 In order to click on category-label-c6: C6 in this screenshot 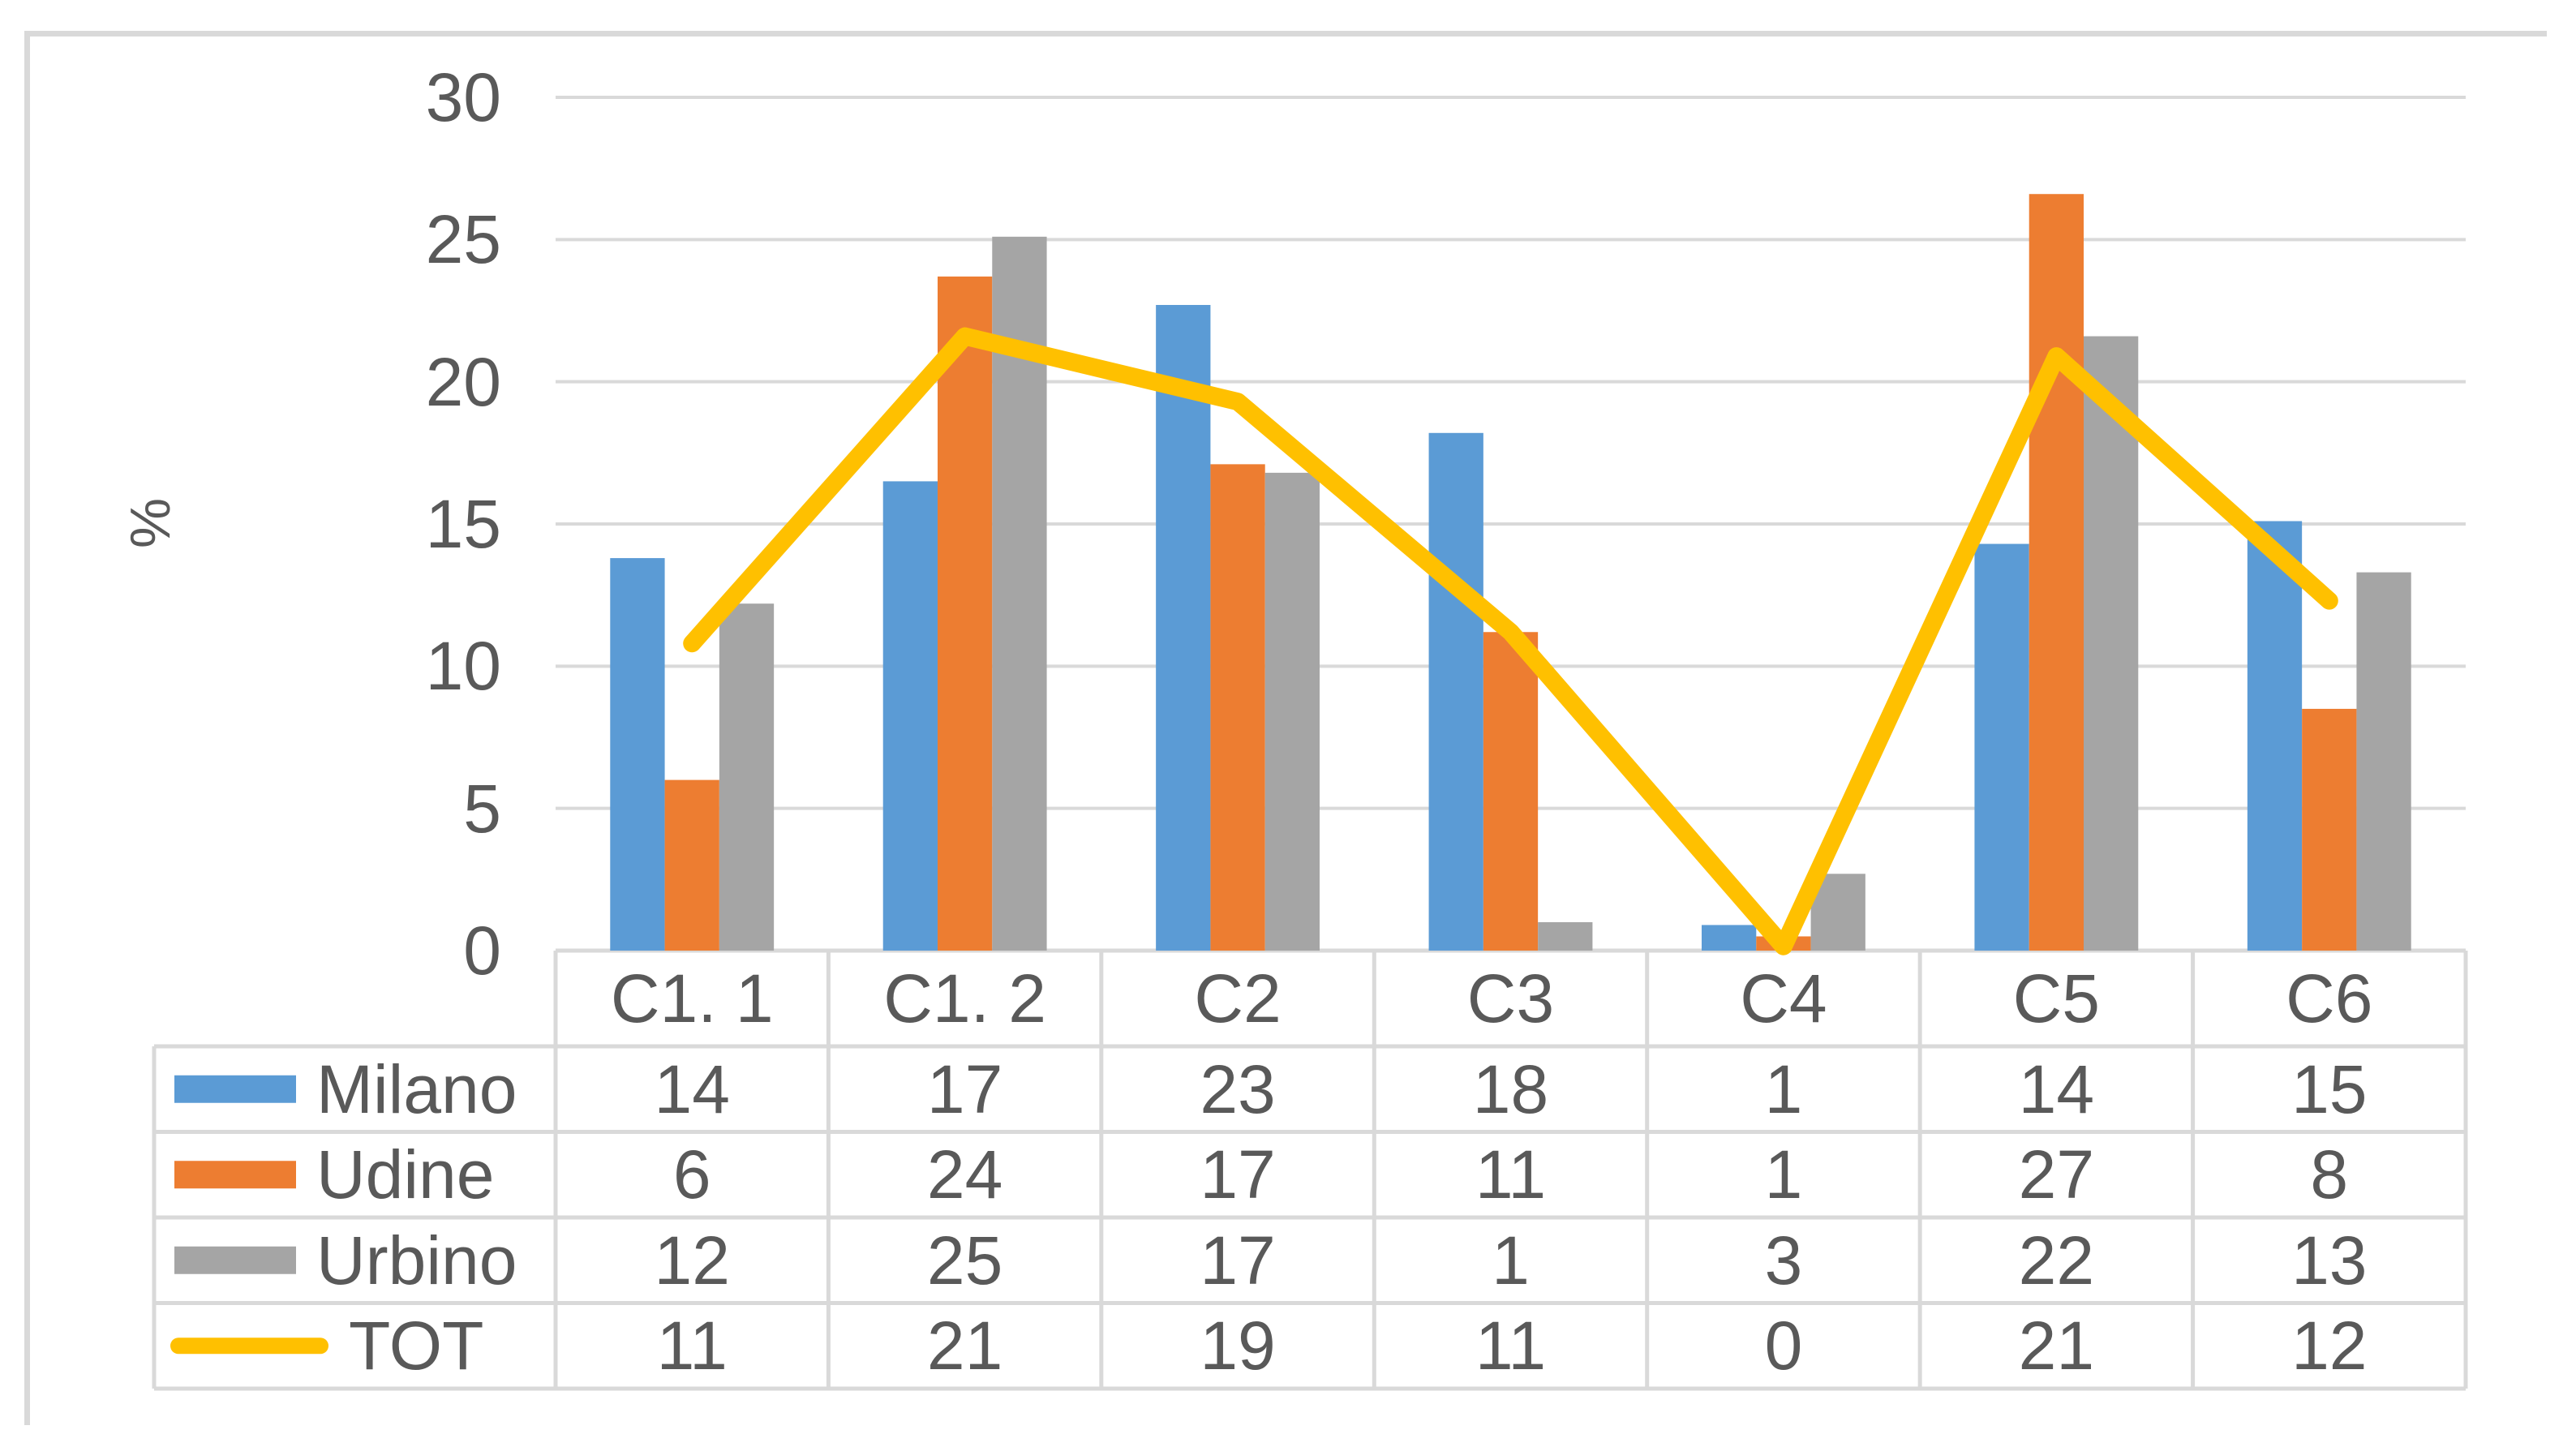, I will do `click(2329, 998)`.